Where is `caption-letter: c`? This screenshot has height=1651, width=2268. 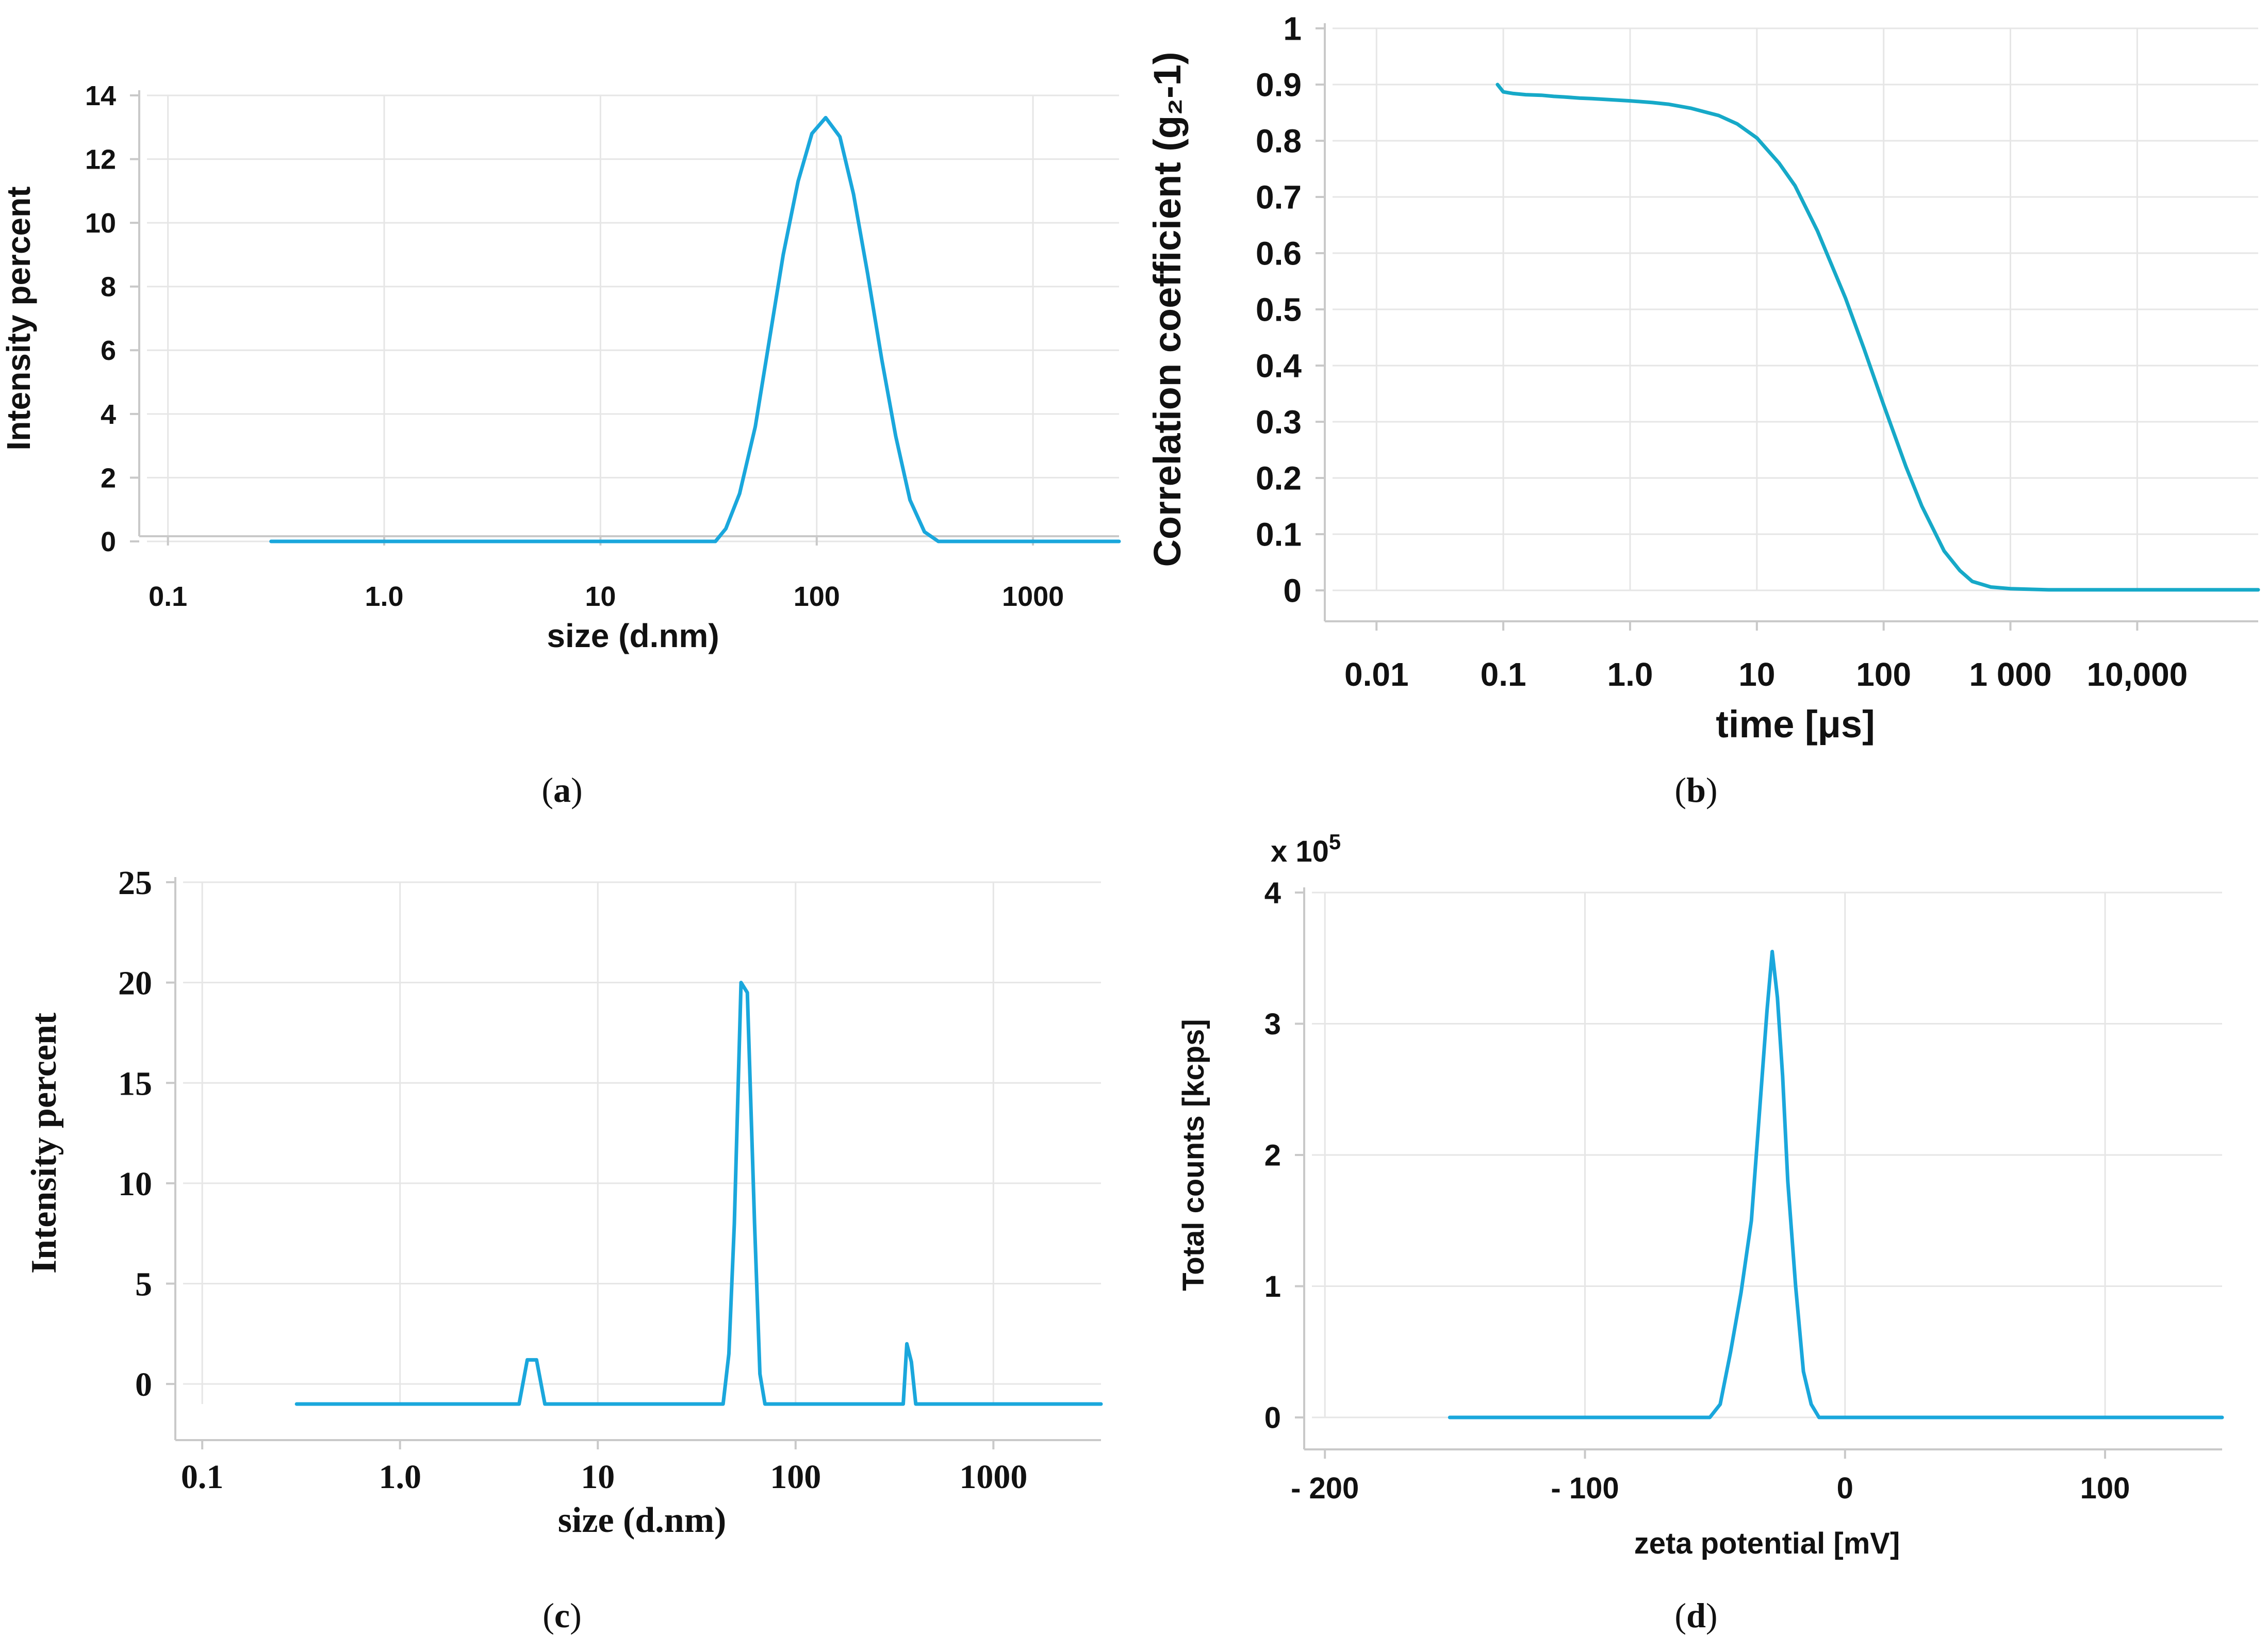
caption-letter: c is located at coordinates (562, 1615).